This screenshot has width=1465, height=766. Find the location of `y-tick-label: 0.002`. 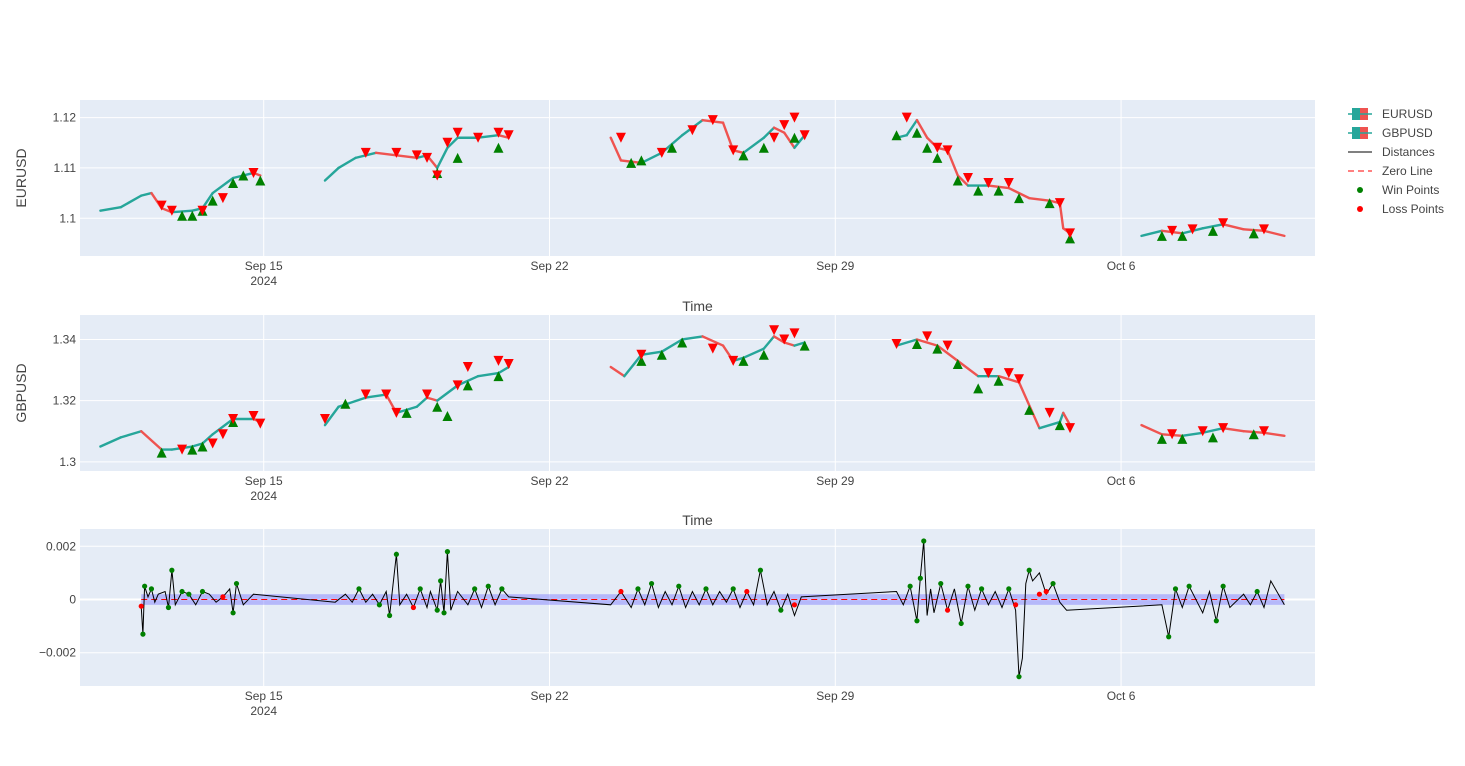

y-tick-label: 0.002 is located at coordinates (61, 546).